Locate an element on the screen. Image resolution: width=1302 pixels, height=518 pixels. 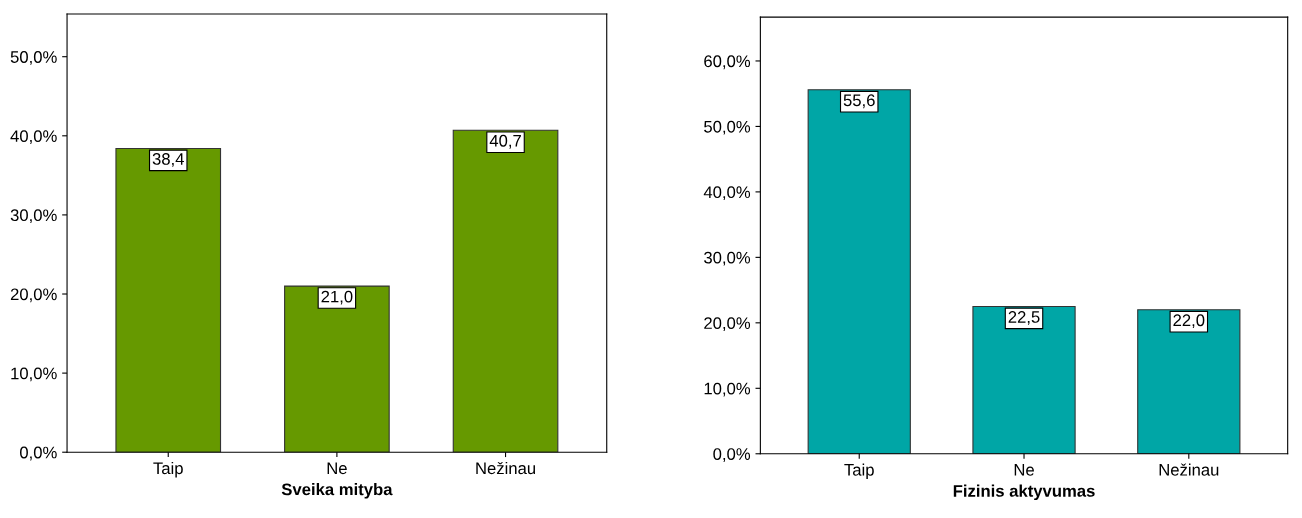
x-axis-title: Fizinis aktyvumas is located at coordinates (1024, 492).